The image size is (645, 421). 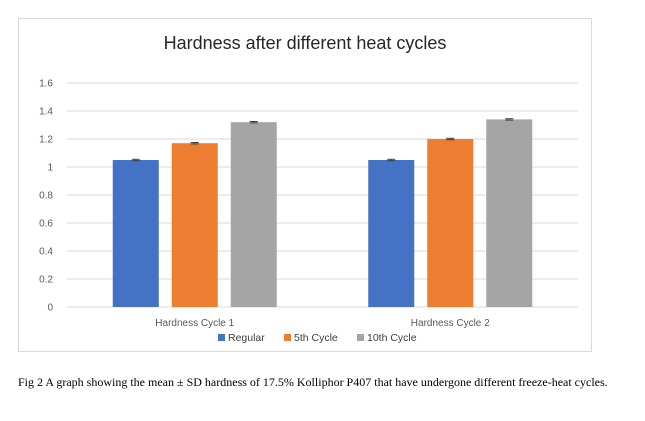 What do you see at coordinates (392, 338) in the screenshot?
I see `legend-label: 10th Cycle` at bounding box center [392, 338].